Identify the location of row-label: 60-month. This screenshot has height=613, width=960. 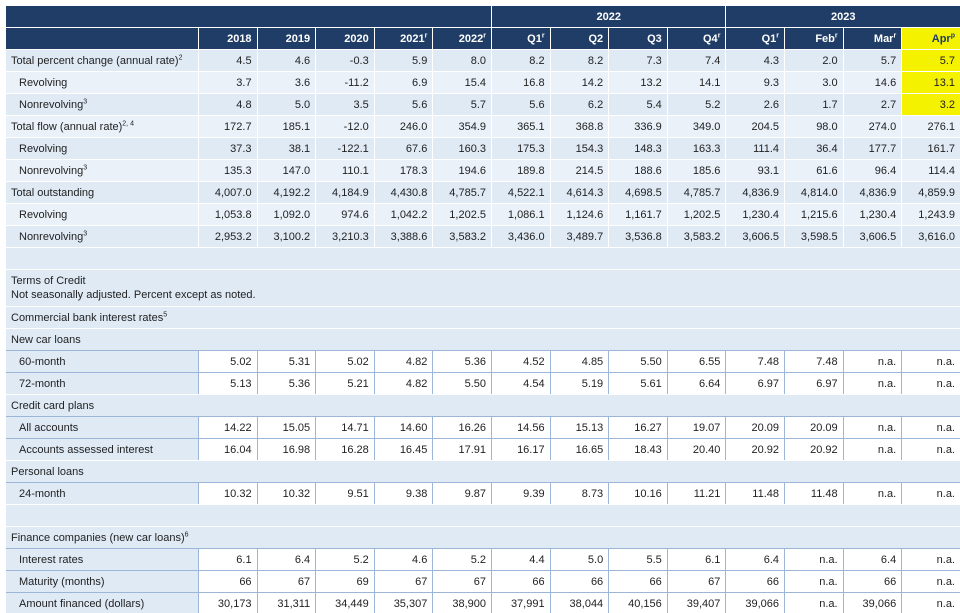
(102, 361).